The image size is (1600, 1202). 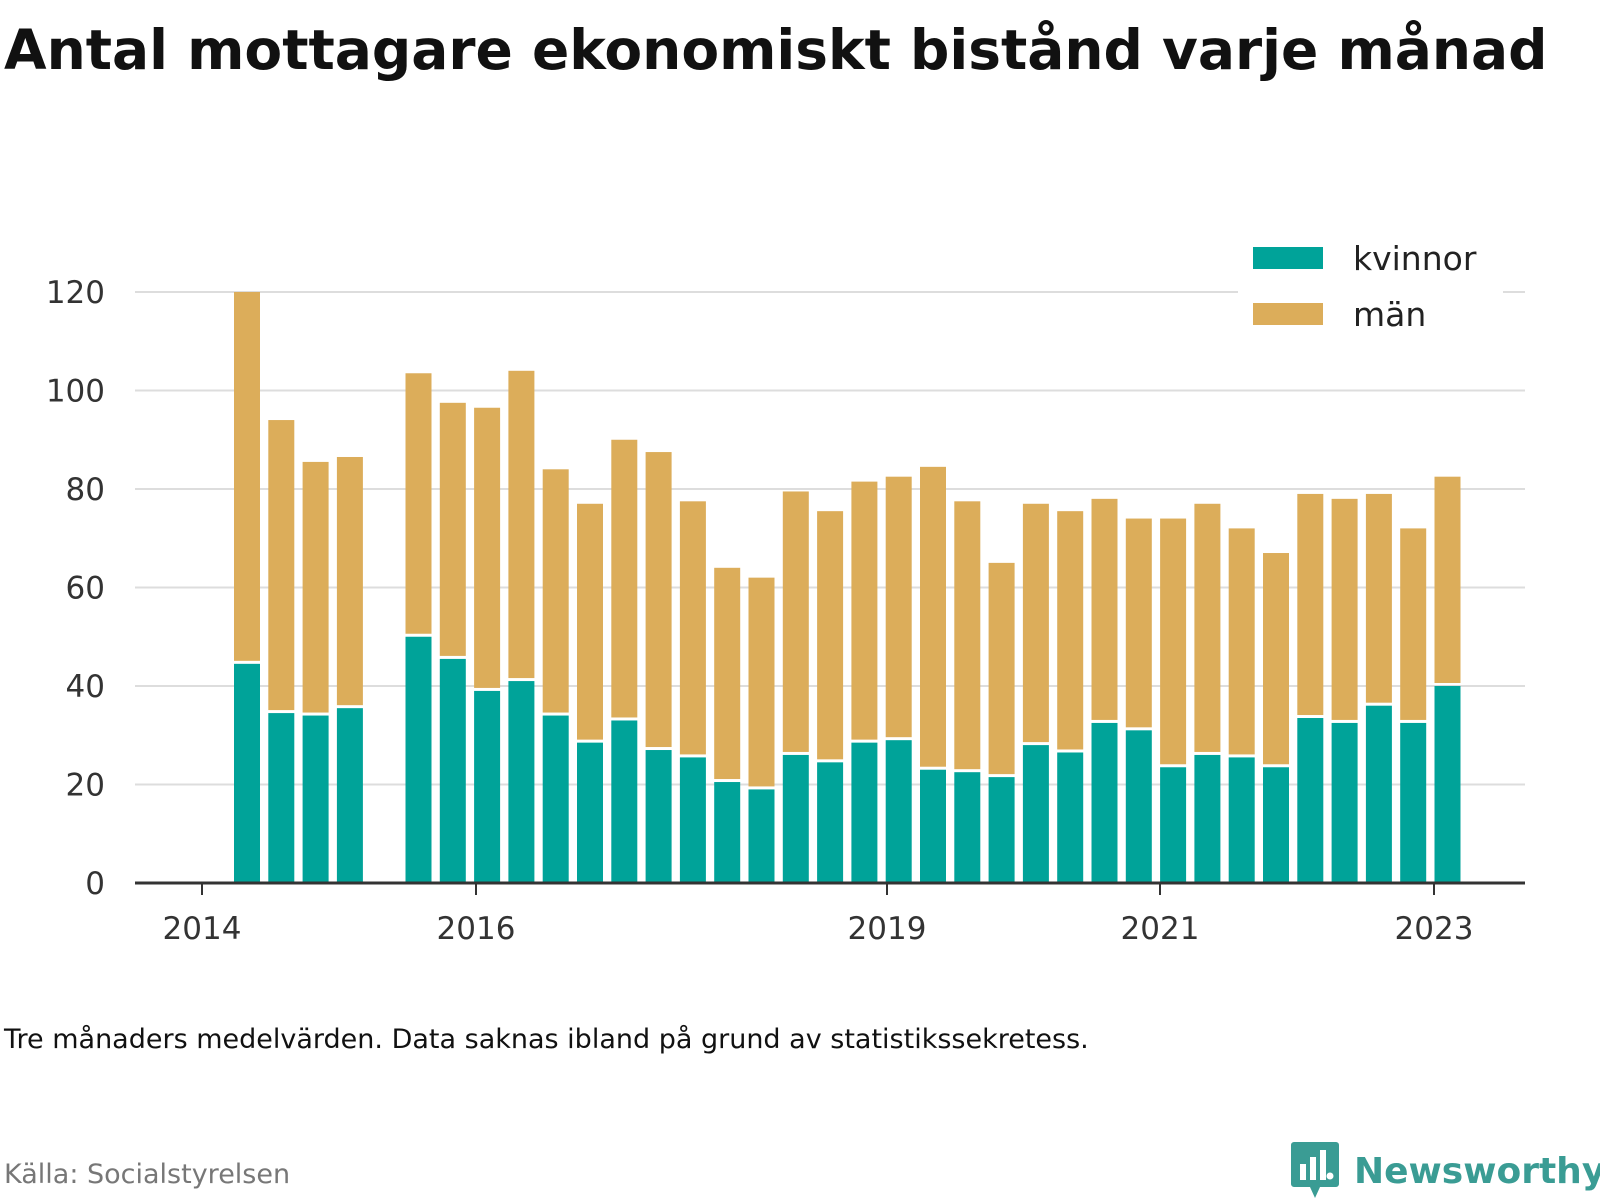 I want to click on y-tick-label: 60, so click(x=85, y=589).